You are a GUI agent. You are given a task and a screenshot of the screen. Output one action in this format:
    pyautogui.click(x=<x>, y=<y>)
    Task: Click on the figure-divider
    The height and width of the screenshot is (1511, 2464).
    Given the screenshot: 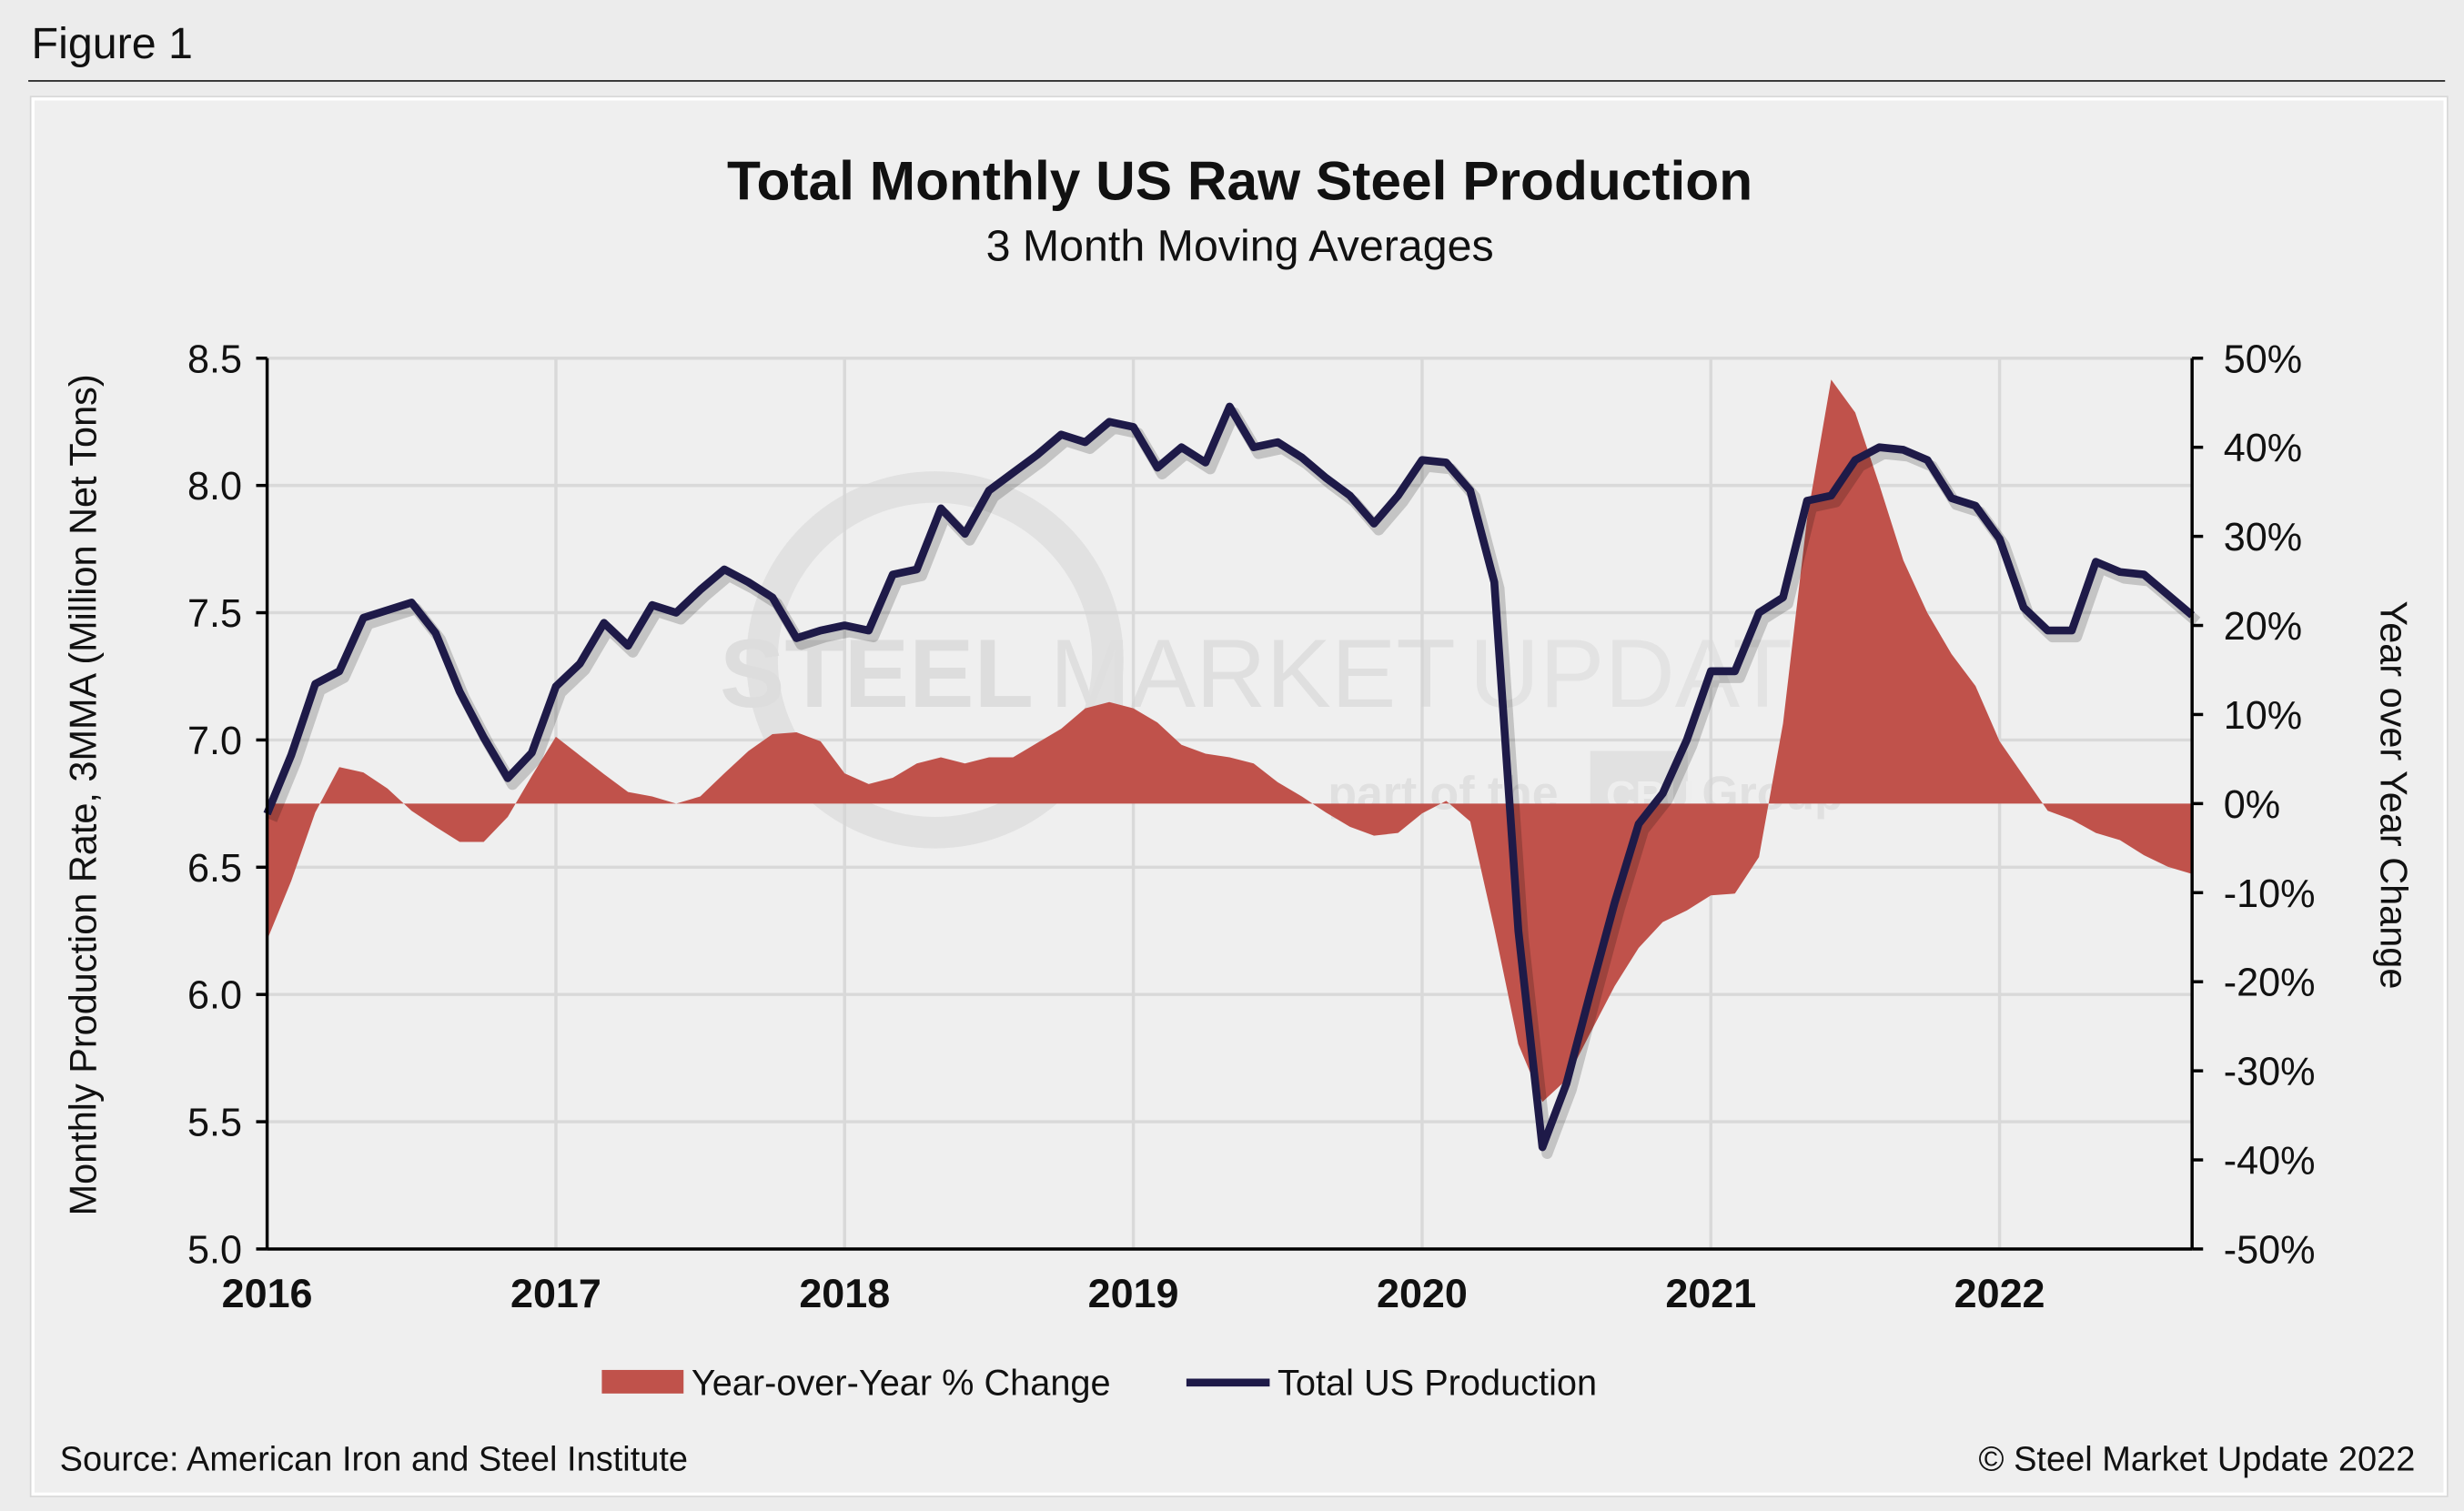 What is the action you would take?
    pyautogui.click(x=1237, y=81)
    